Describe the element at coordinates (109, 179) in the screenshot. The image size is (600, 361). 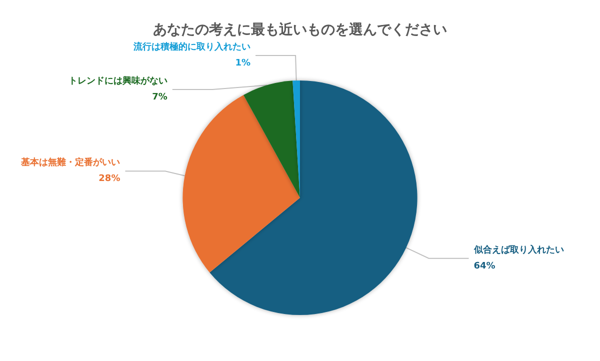
I see `data-label: 28%` at that location.